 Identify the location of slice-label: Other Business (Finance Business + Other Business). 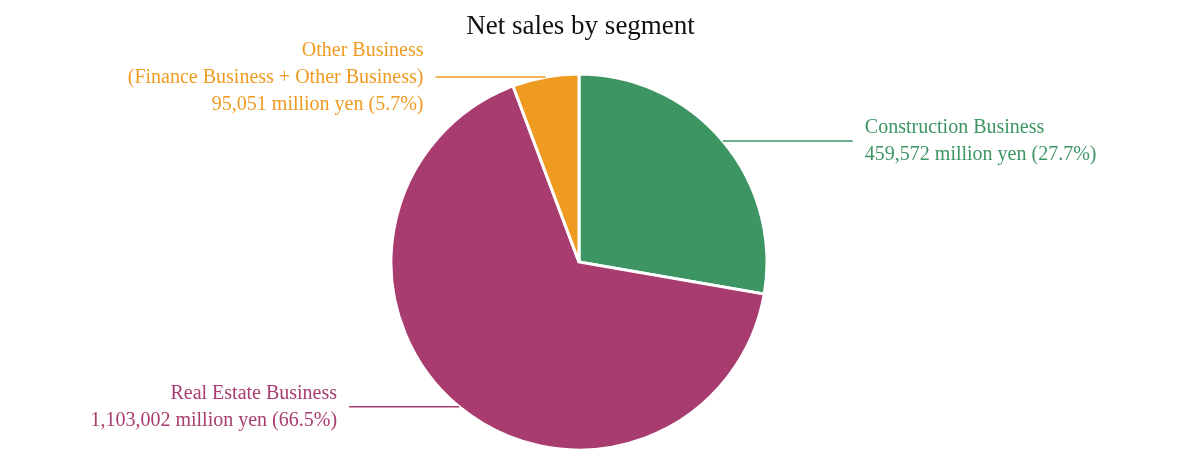
(275, 63).